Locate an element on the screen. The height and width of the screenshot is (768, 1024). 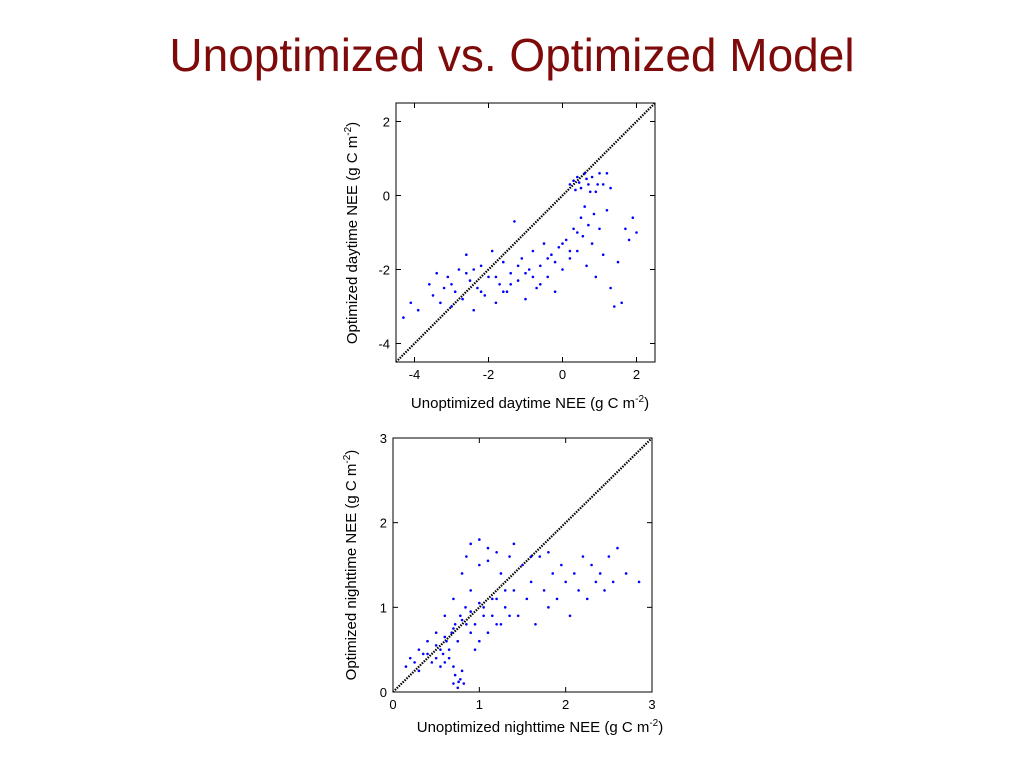
day-y-axis-label: Optimized daytime NEE (g C m-2) is located at coordinates (352, 233).